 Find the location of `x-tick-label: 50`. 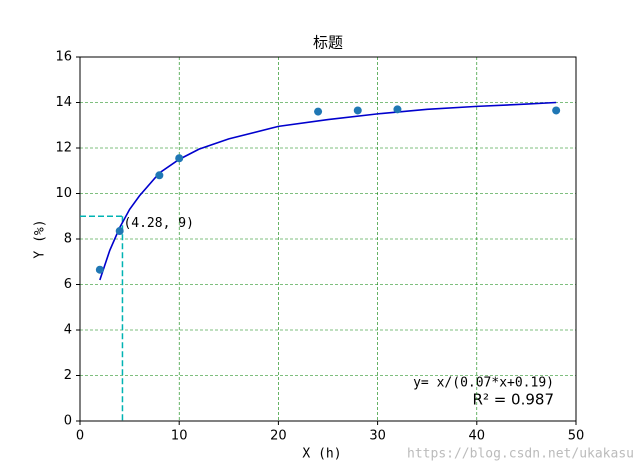

x-tick-label: 50 is located at coordinates (576, 436).